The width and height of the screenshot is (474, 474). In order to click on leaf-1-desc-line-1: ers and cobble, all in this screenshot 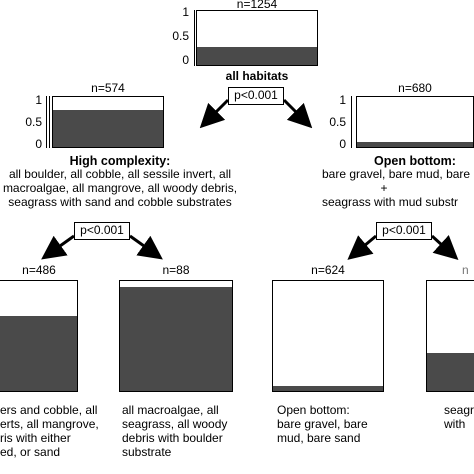, I will do `click(49, 410)`.